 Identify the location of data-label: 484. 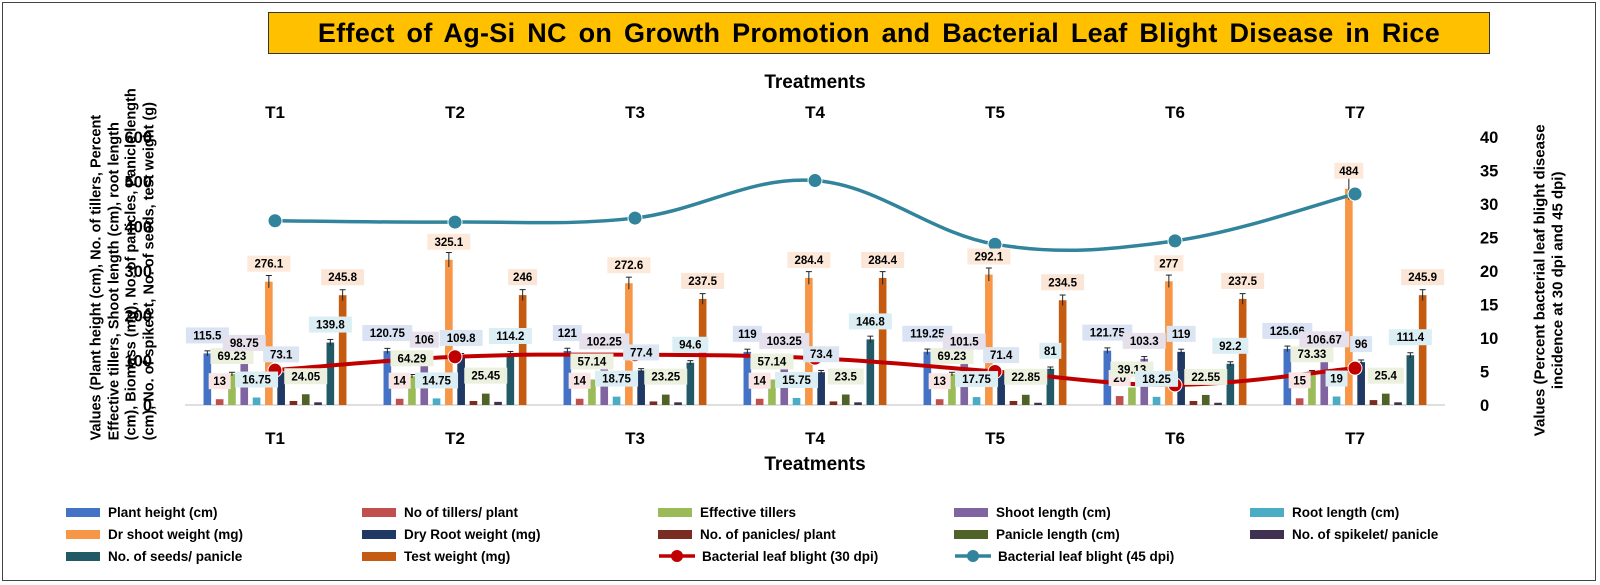
(1349, 172).